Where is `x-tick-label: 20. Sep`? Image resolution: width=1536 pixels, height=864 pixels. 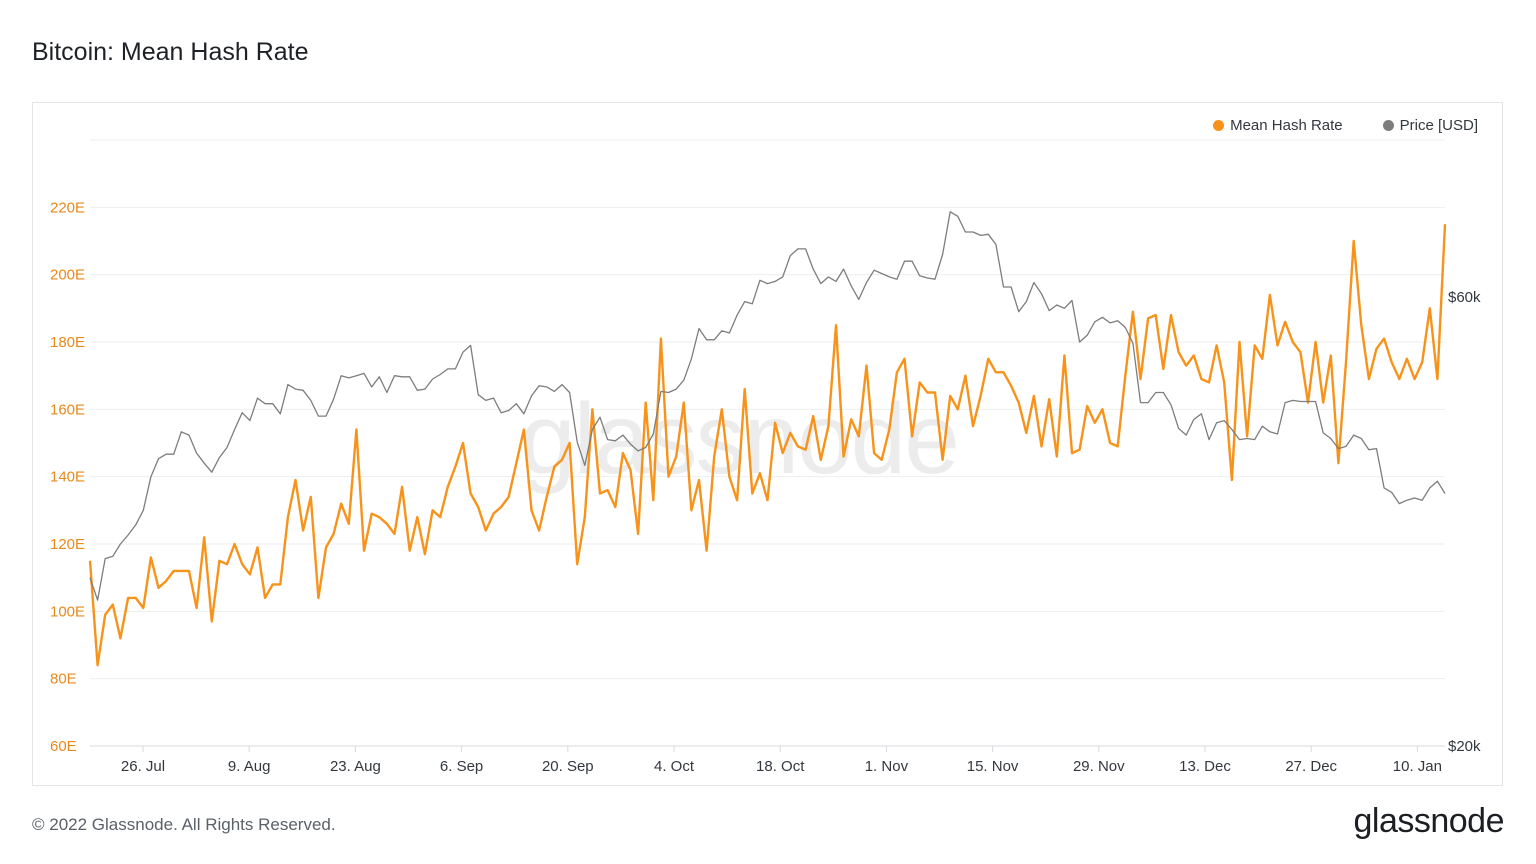 x-tick-label: 20. Sep is located at coordinates (568, 766).